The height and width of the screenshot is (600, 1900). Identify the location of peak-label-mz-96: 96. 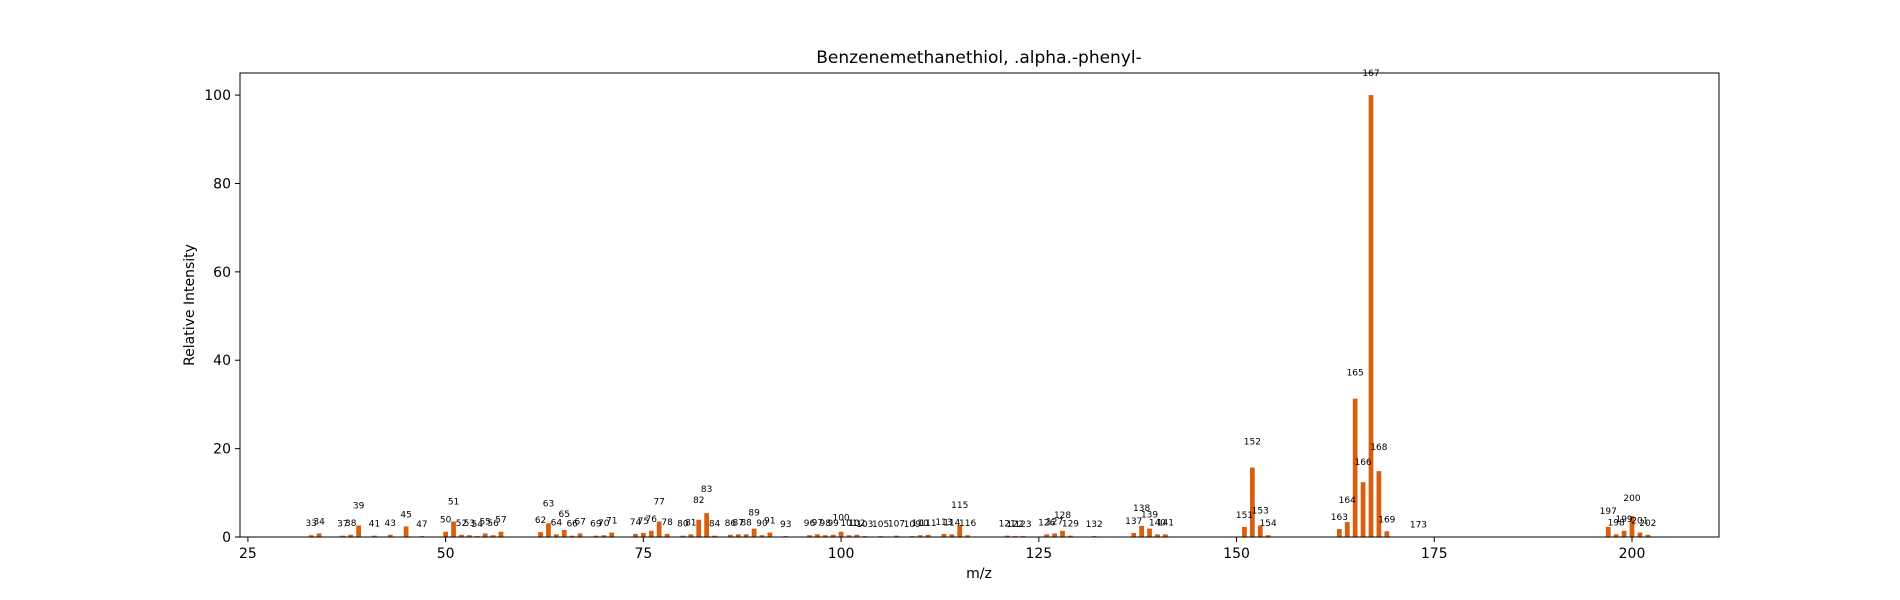
(810, 524).